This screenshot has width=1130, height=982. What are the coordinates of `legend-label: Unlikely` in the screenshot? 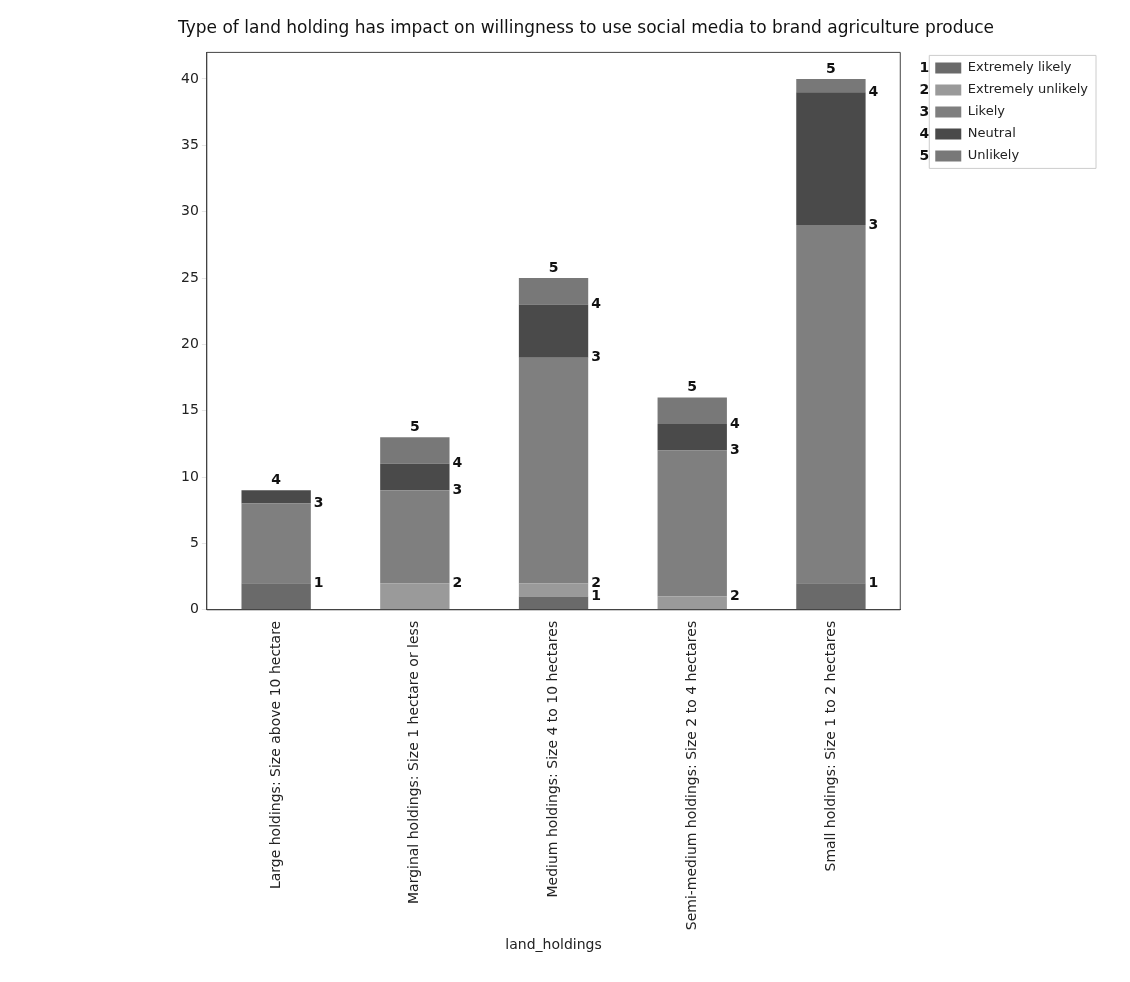 It's located at (993, 155).